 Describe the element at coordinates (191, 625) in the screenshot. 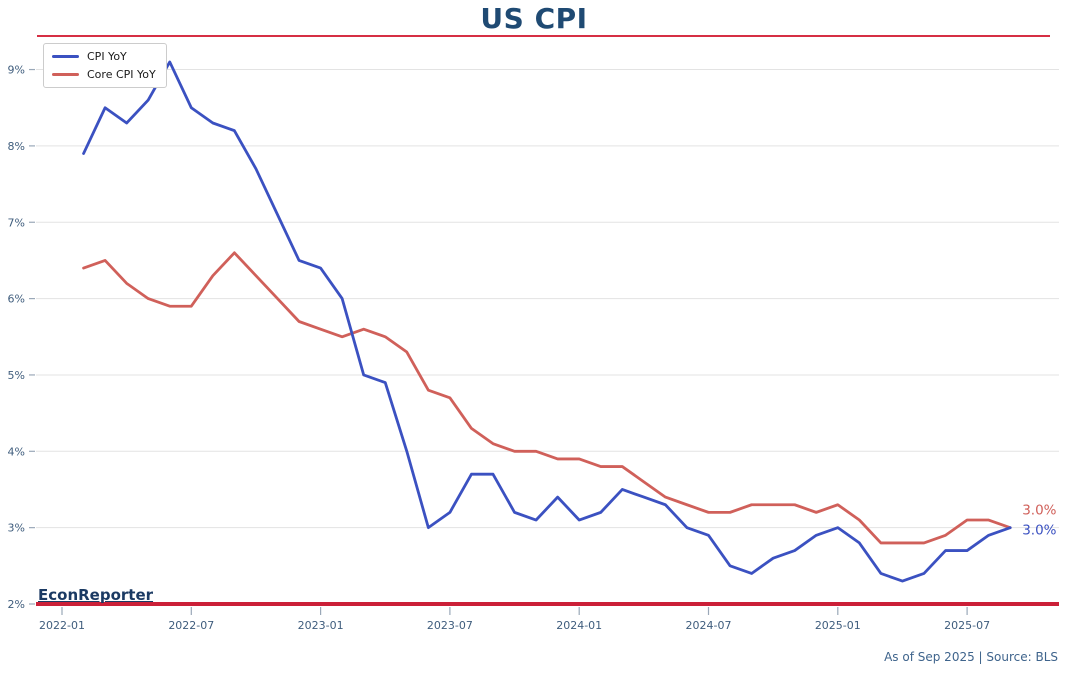

I see `x-axis-tick-label: 2022-07` at that location.